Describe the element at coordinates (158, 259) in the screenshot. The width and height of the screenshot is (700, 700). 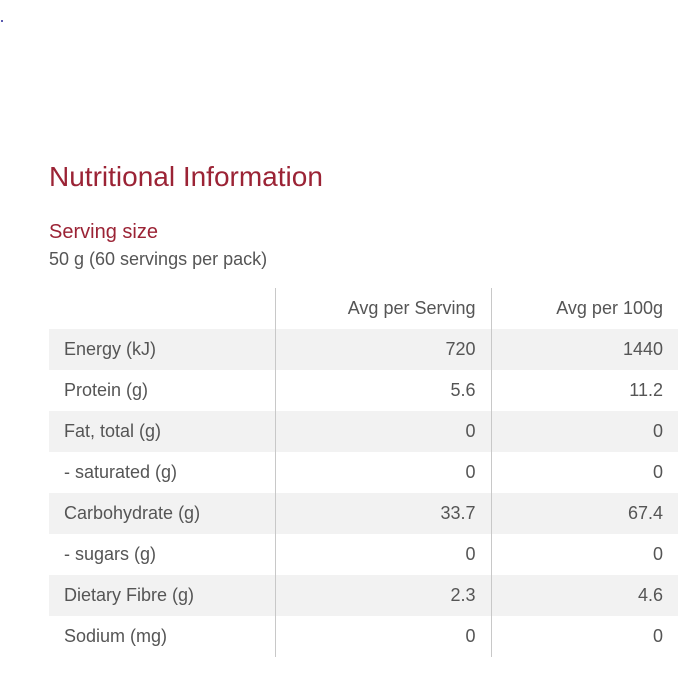
I see `serving-size-value: 50 g (60 servings per pack)` at that location.